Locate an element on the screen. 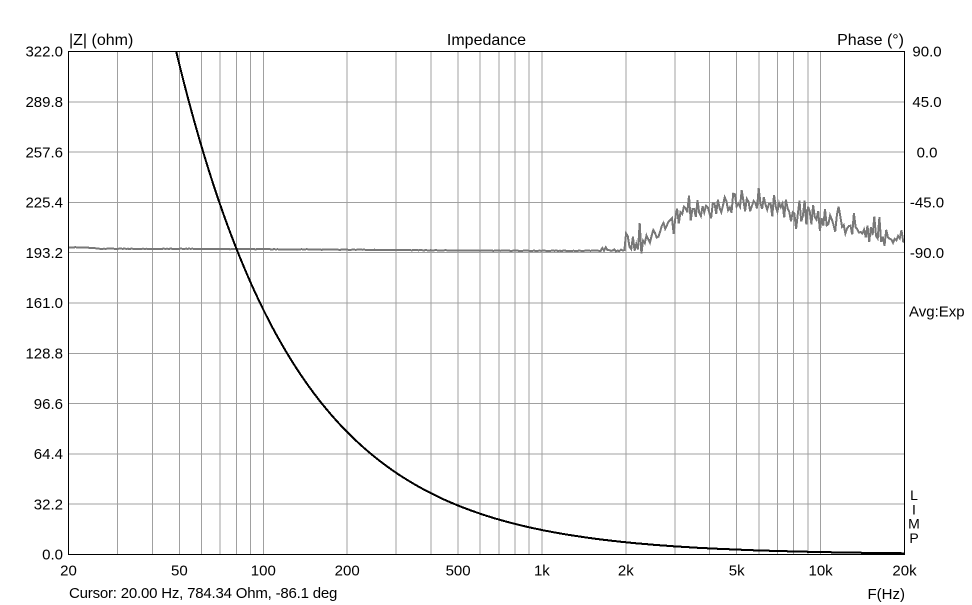  svg-text: I is located at coordinates (914, 509).